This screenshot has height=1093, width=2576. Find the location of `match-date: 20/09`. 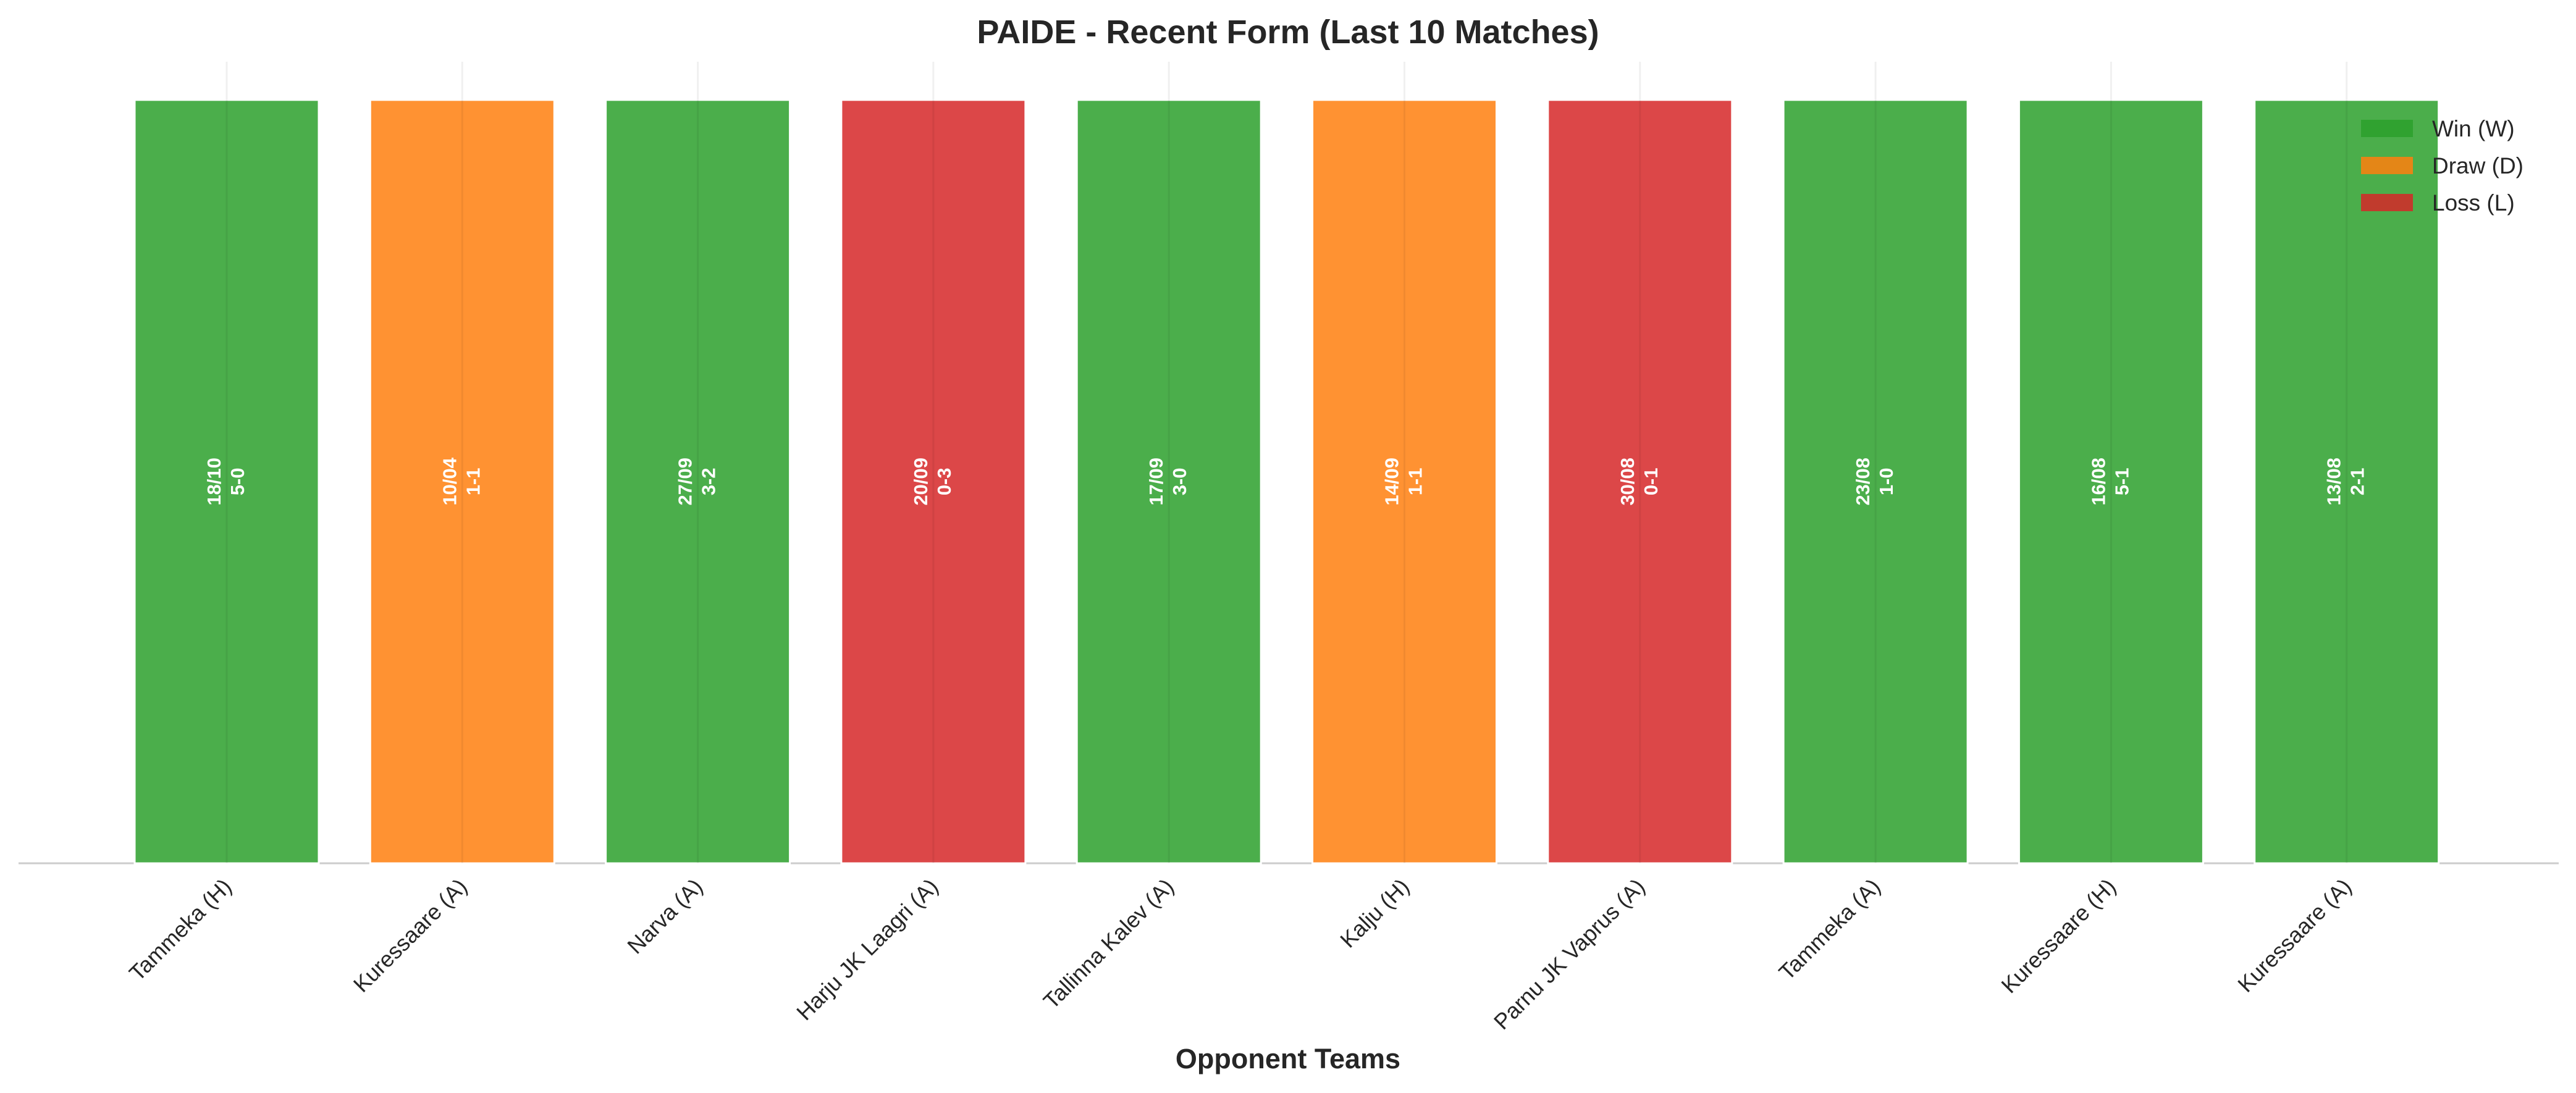

match-date: 20/09 is located at coordinates (921, 482).